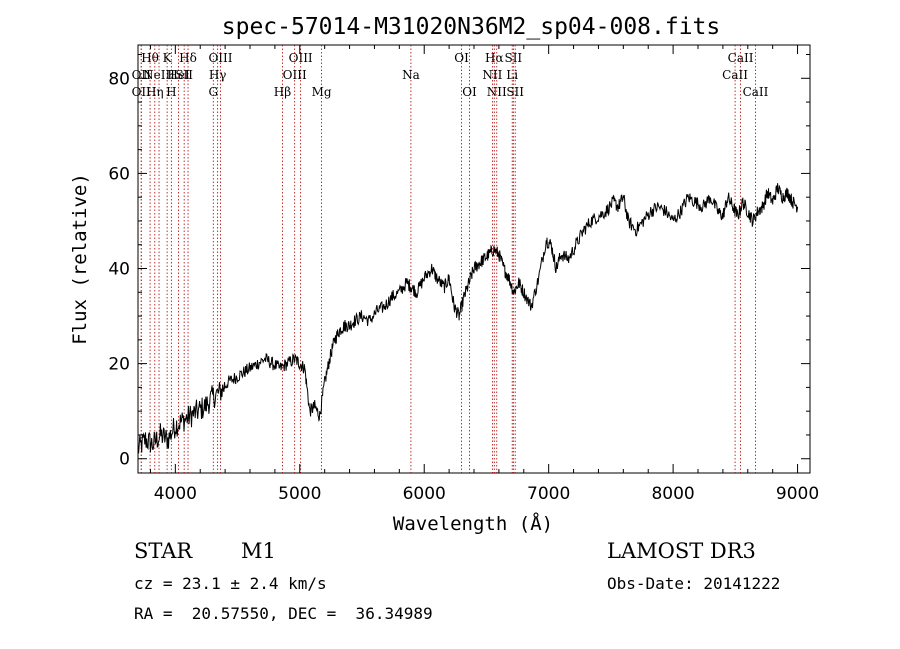 The width and height of the screenshot is (900, 649). I want to click on spectral-line-label: G, so click(213, 92).